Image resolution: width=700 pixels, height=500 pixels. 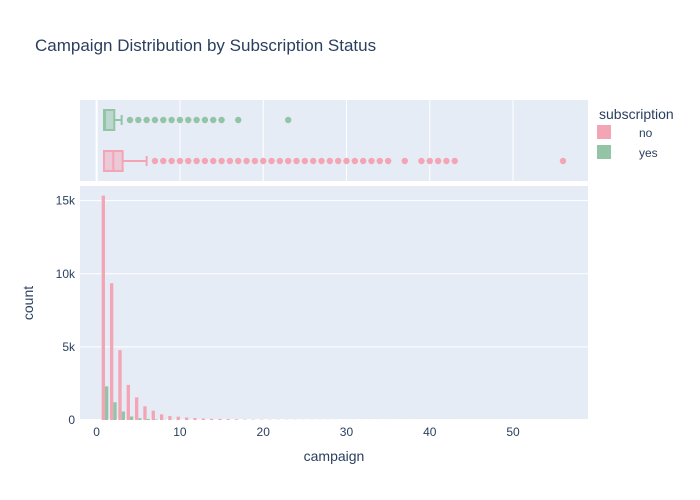 I want to click on legend-swatch-yes, so click(x=604, y=152).